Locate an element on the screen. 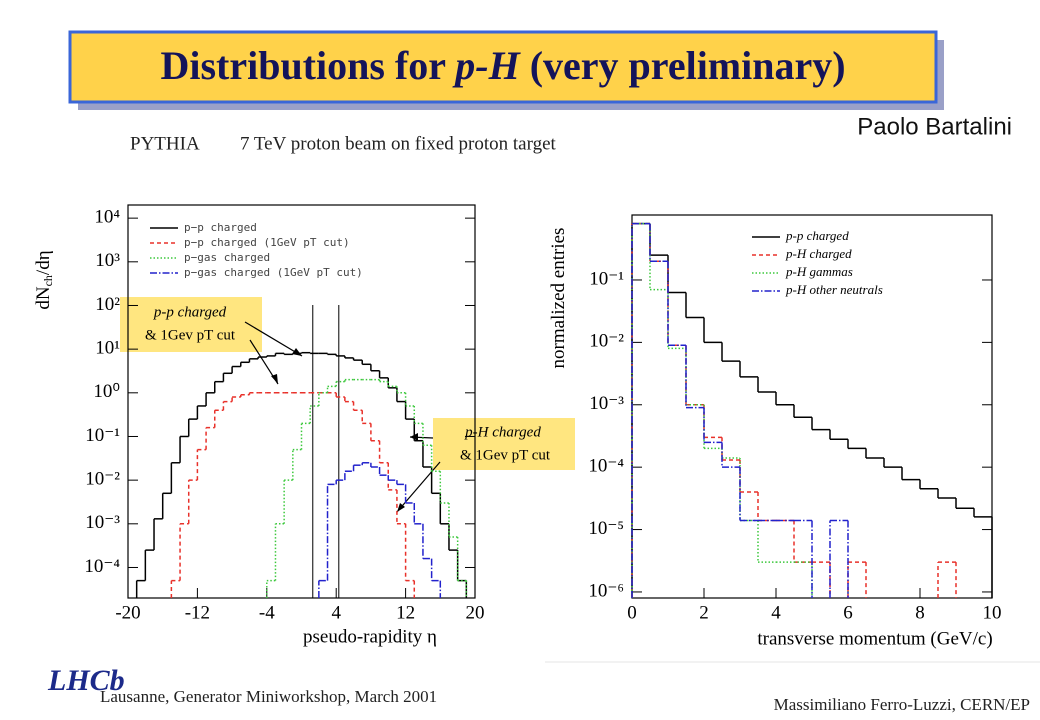  y-label-part: /dη is located at coordinates (43, 262).